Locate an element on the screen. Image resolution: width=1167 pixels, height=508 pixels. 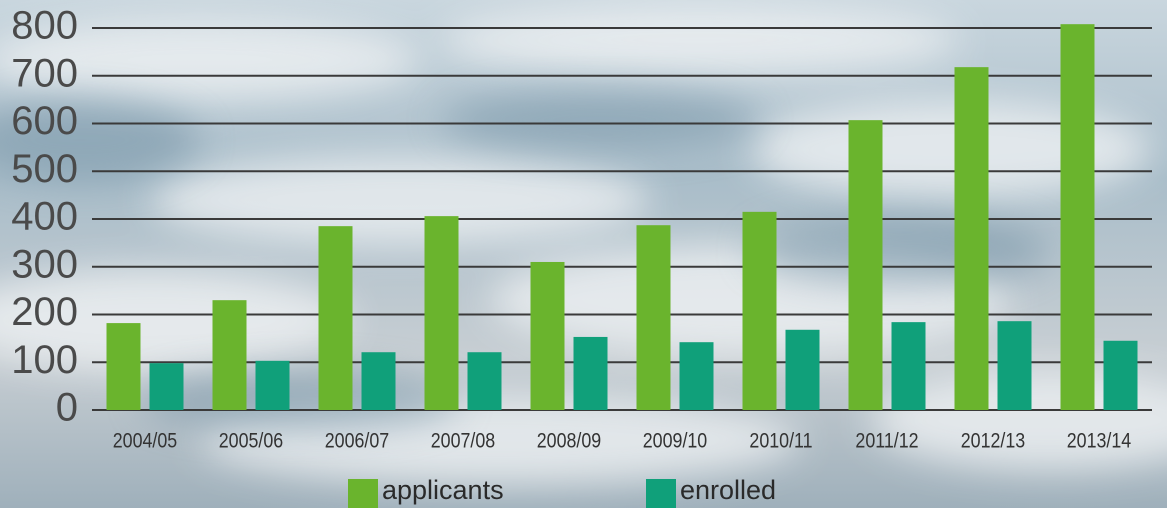
y-tick-label: 300 is located at coordinates (44, 264).